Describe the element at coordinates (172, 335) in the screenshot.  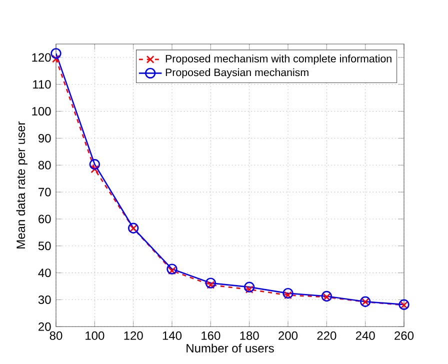
I see `x-tick-label: 140` at that location.